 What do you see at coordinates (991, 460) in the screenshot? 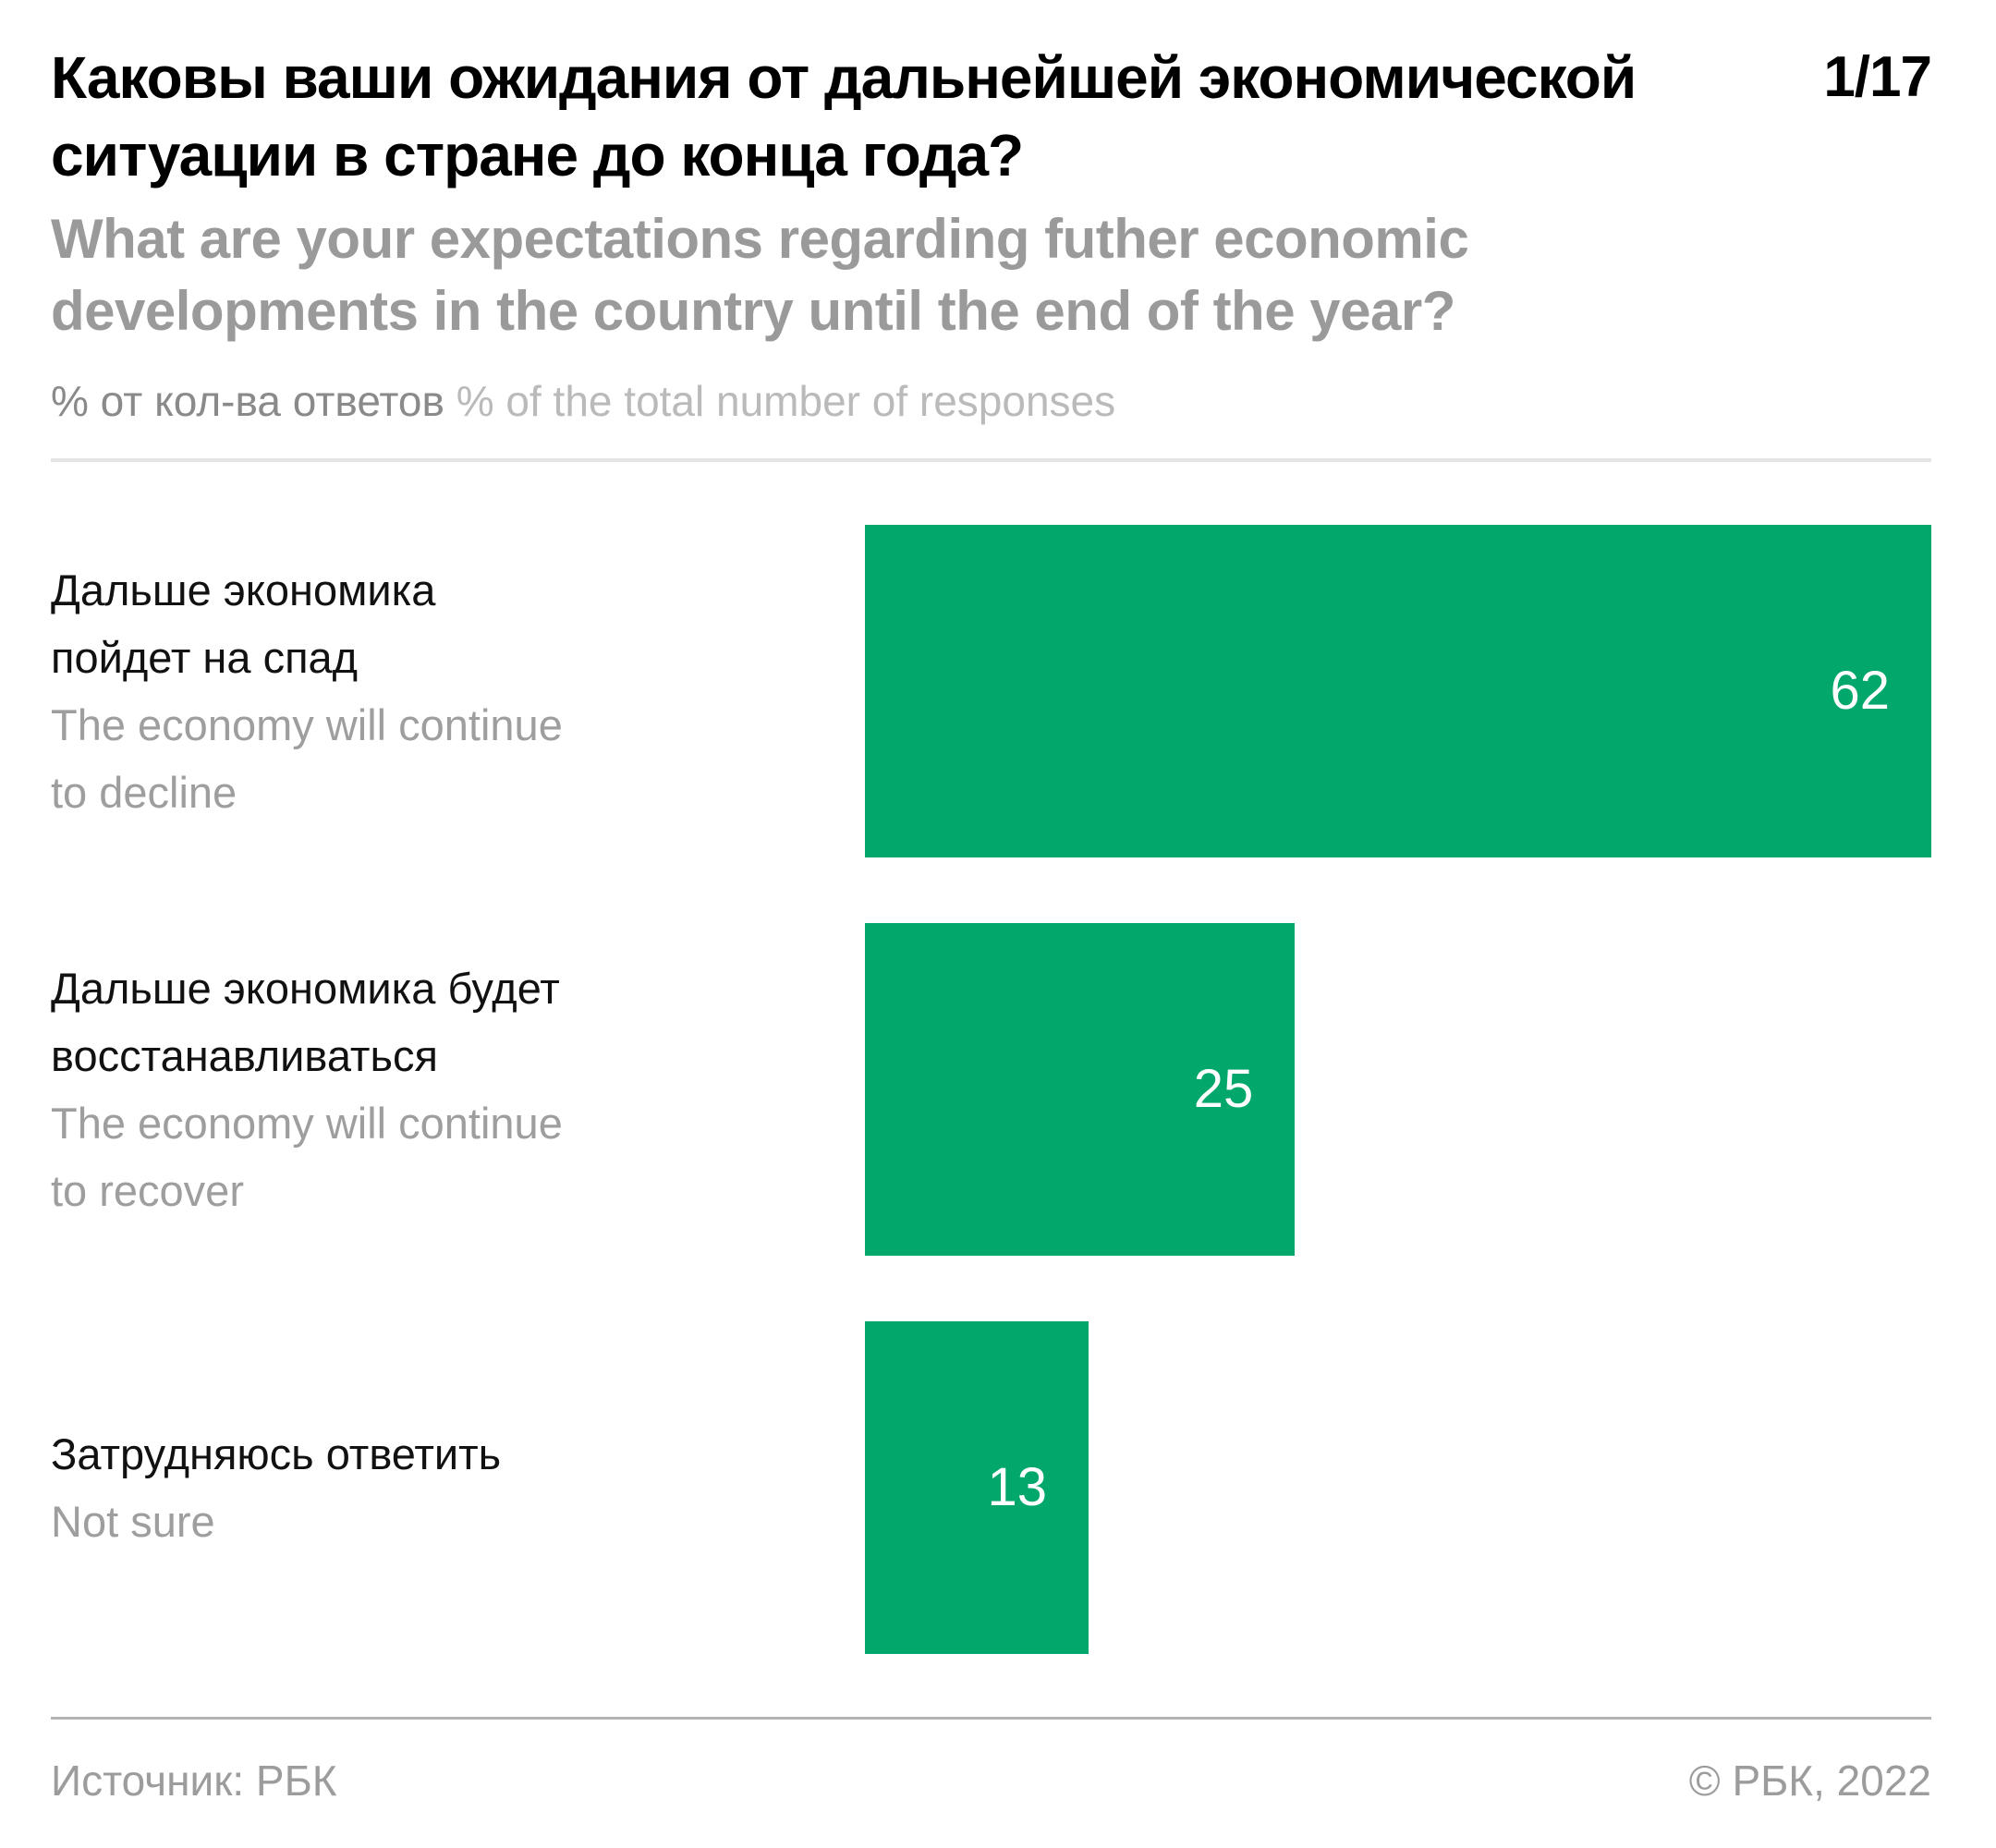
I see `header-divider` at bounding box center [991, 460].